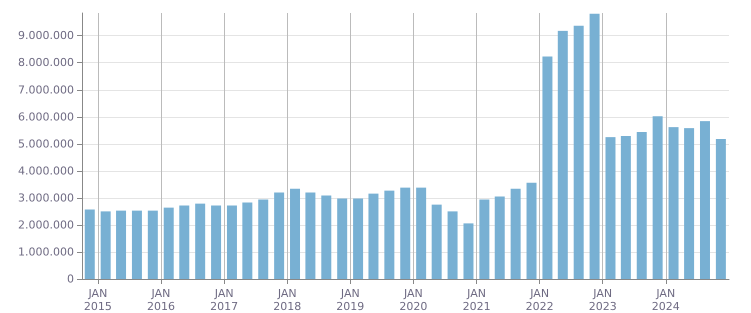 Image resolution: width=751 pixels, height=313 pixels. Describe the element at coordinates (46, 225) in the screenshot. I see `y-tick-label: 2.000.000` at that location.